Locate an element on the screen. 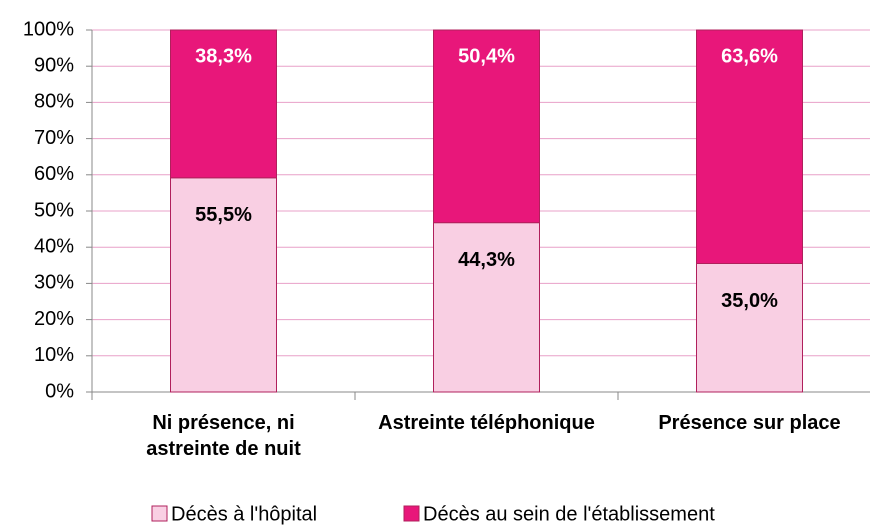  y-tick-label: 50% is located at coordinates (54, 210).